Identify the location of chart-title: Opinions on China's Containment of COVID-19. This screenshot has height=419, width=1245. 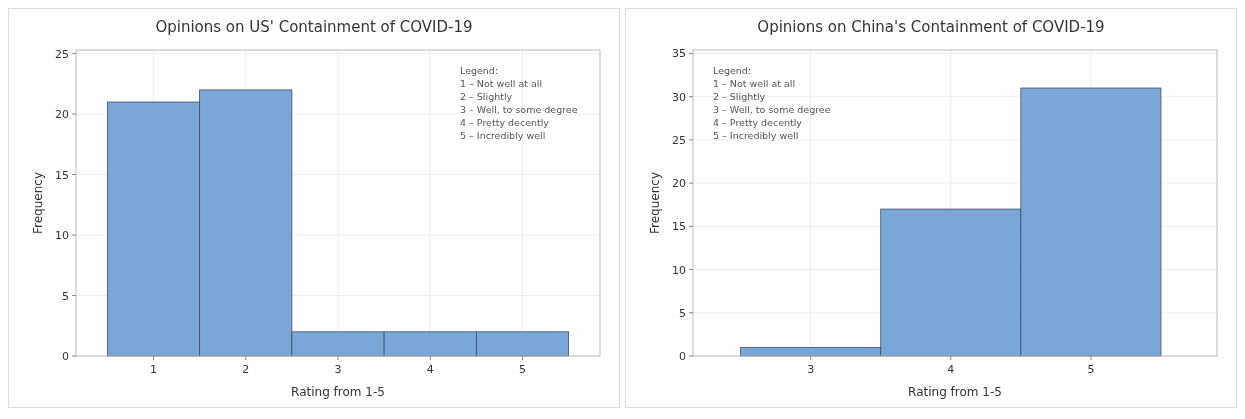
(931, 27).